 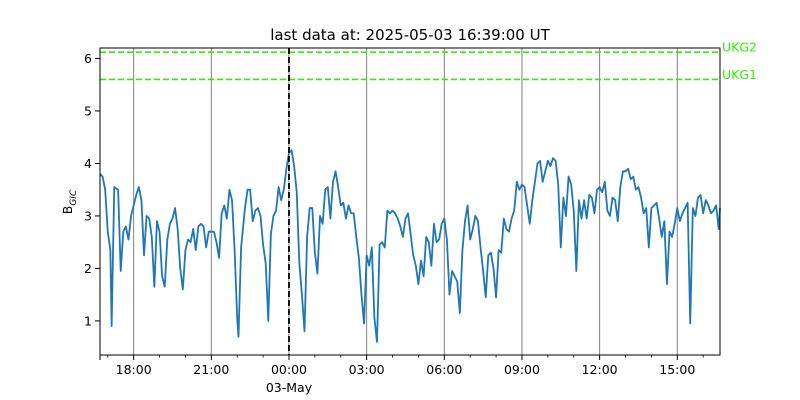 I want to click on x-tick-label: 12:00, so click(x=600, y=369).